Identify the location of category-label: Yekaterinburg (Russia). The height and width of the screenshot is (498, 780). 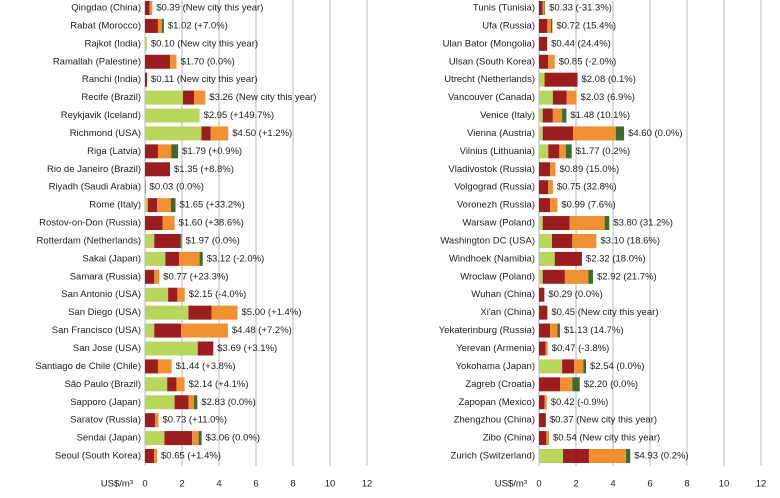
(487, 330).